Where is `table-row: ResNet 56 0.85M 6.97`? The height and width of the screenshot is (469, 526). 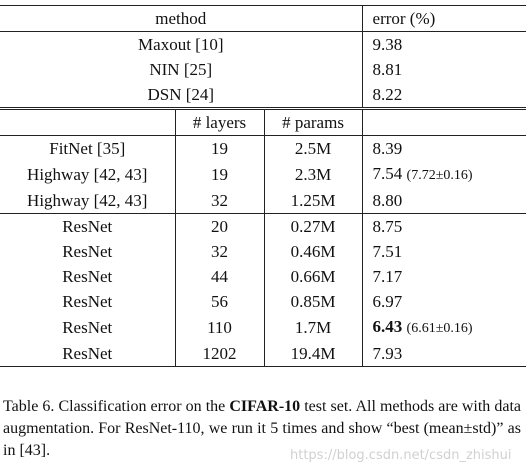
table-row: ResNet 56 0.85M 6.97 is located at coordinates (263, 301).